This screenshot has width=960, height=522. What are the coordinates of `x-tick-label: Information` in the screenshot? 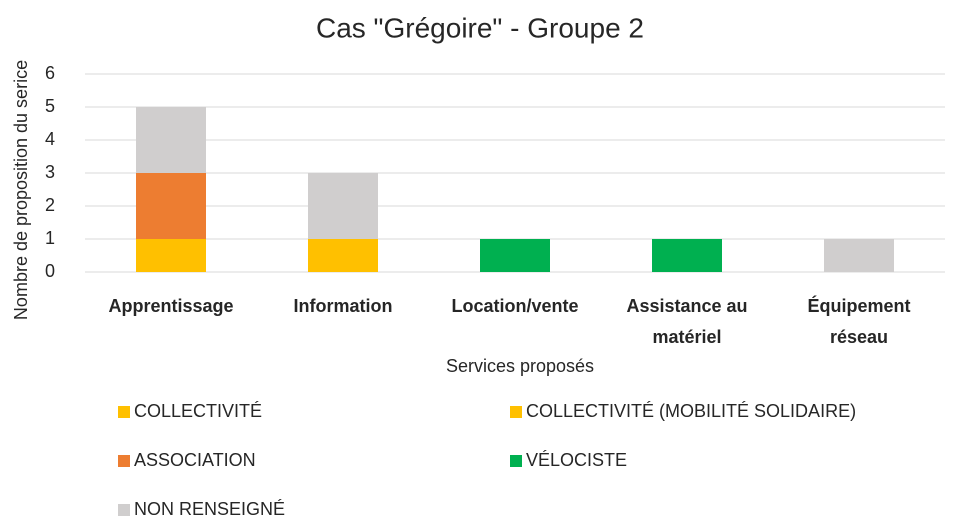 It's located at (343, 306).